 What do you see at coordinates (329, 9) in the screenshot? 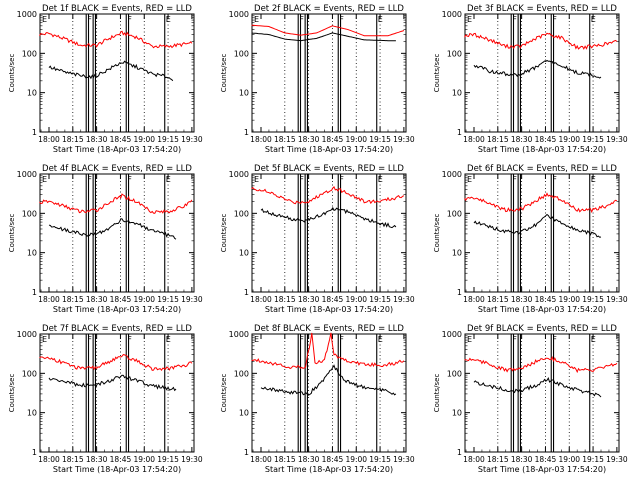
I see `chart-title: Det 2f BLACK = Events, RED = LLD` at bounding box center [329, 9].